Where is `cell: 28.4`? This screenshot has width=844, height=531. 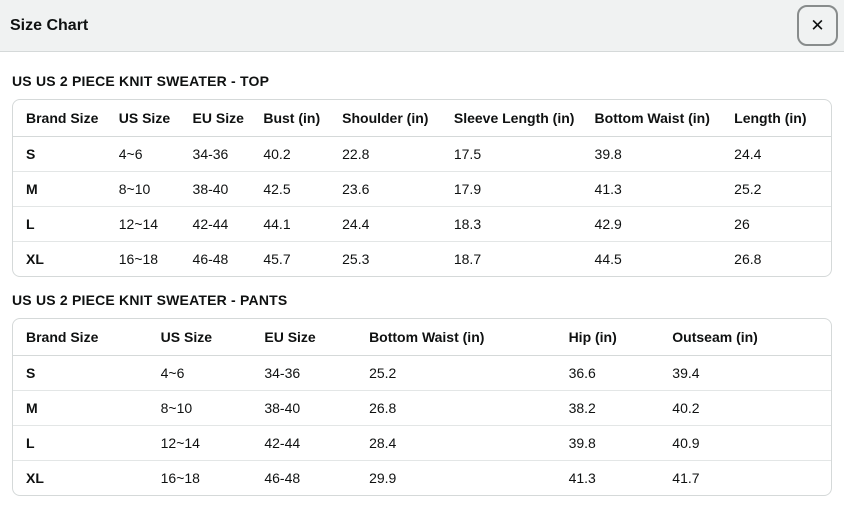 cell: 28.4 is located at coordinates (456, 443).